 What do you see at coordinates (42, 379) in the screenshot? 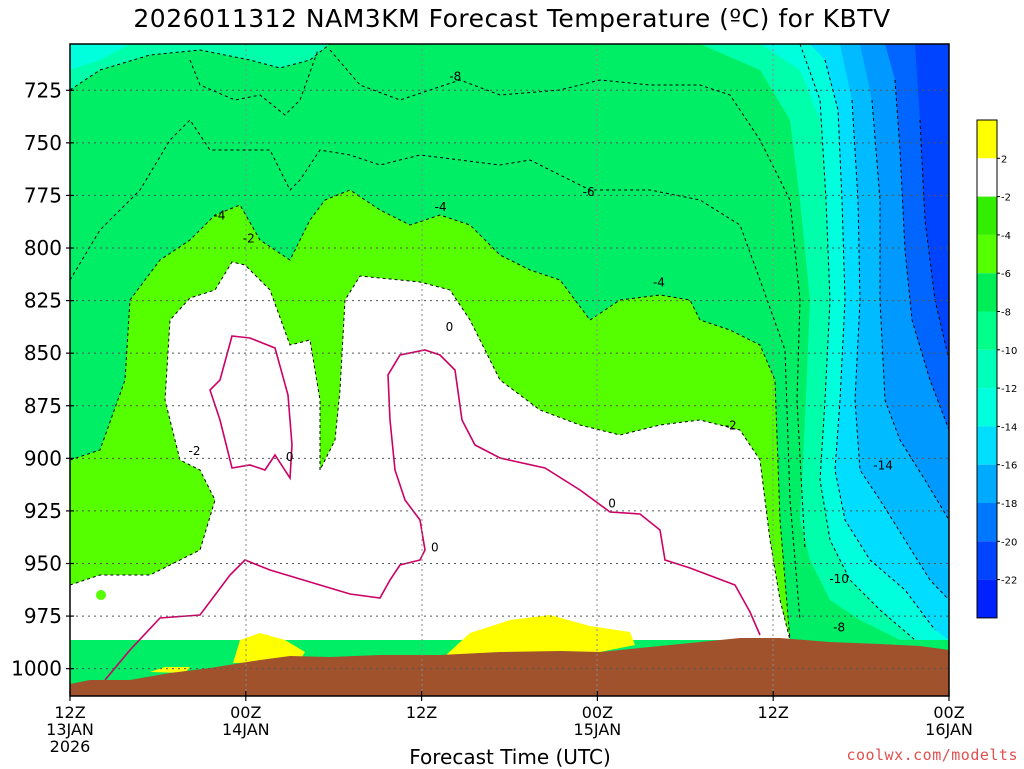
I see `y-axis: 725 750 775 800 825 850 875 900 925 950 975 1000` at bounding box center [42, 379].